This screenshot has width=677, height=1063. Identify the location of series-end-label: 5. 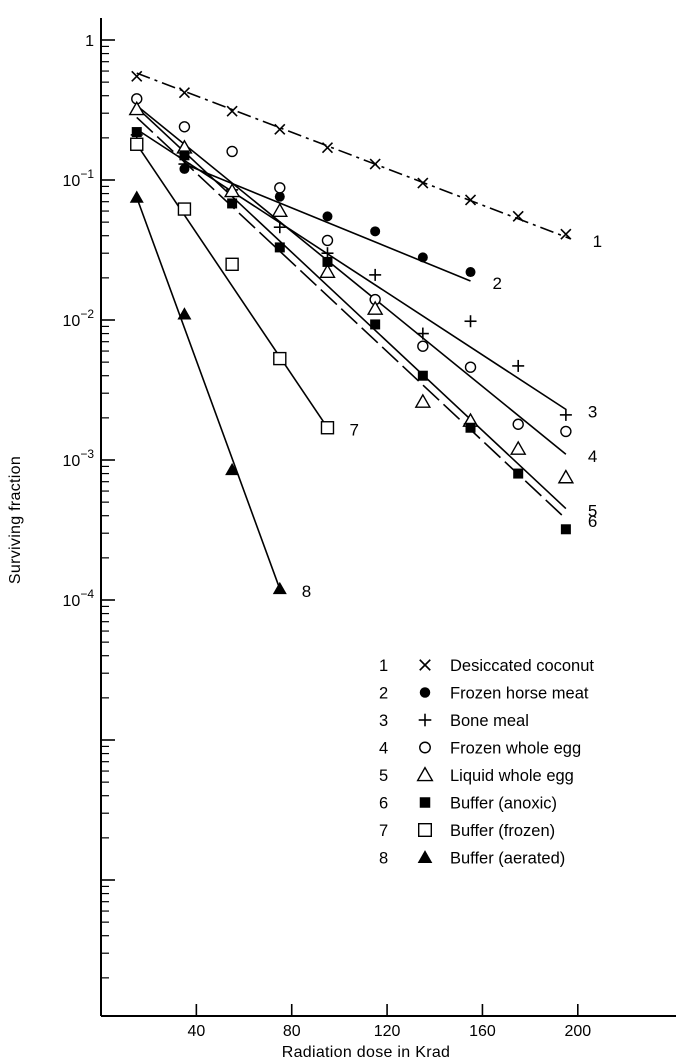
(592, 511).